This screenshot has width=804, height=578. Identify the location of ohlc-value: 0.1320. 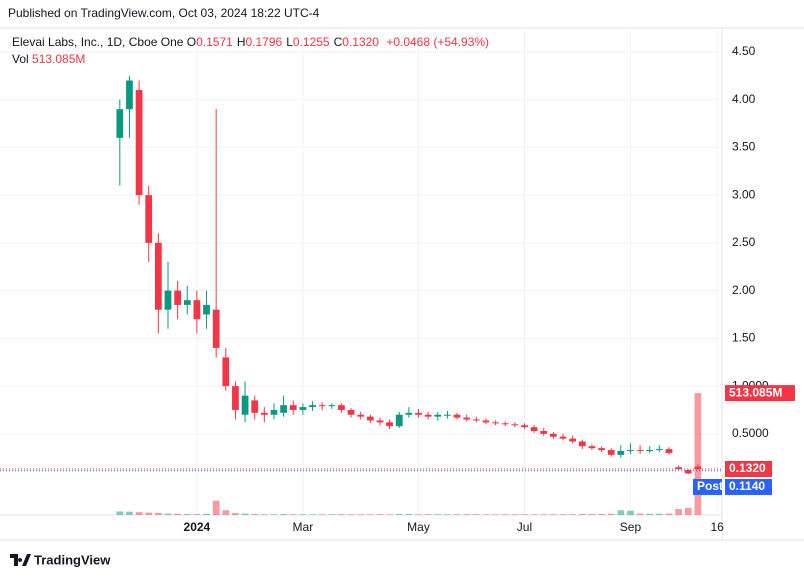
(360, 42).